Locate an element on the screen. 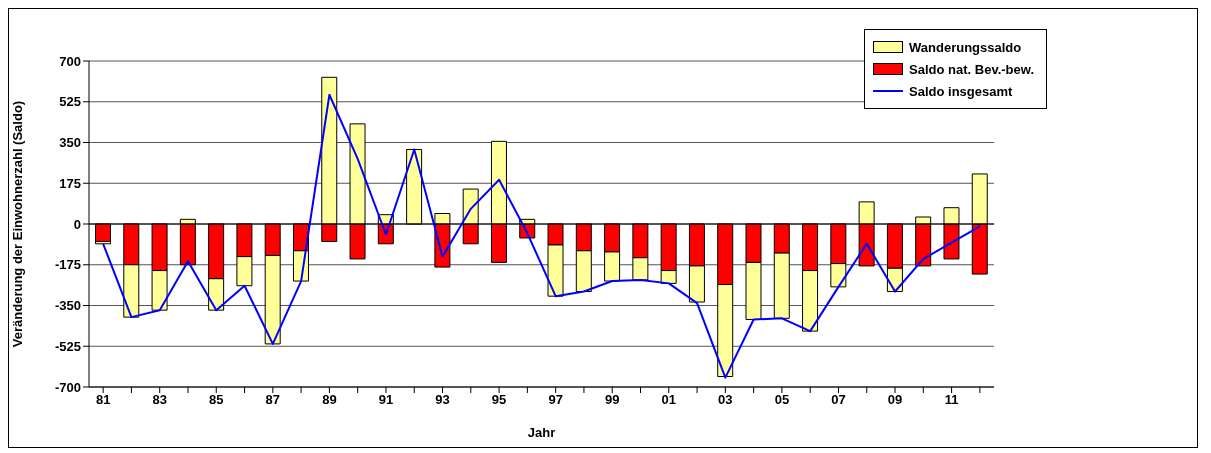 This screenshot has height=453, width=1211. x-tick-label: 99 is located at coordinates (612, 400).